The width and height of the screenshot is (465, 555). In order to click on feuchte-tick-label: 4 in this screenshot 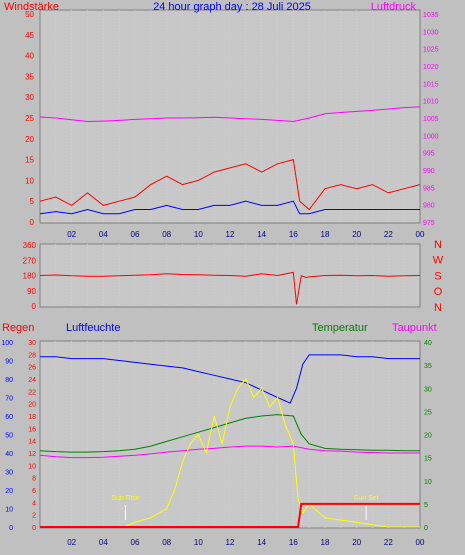, I will do `click(34, 503)`.